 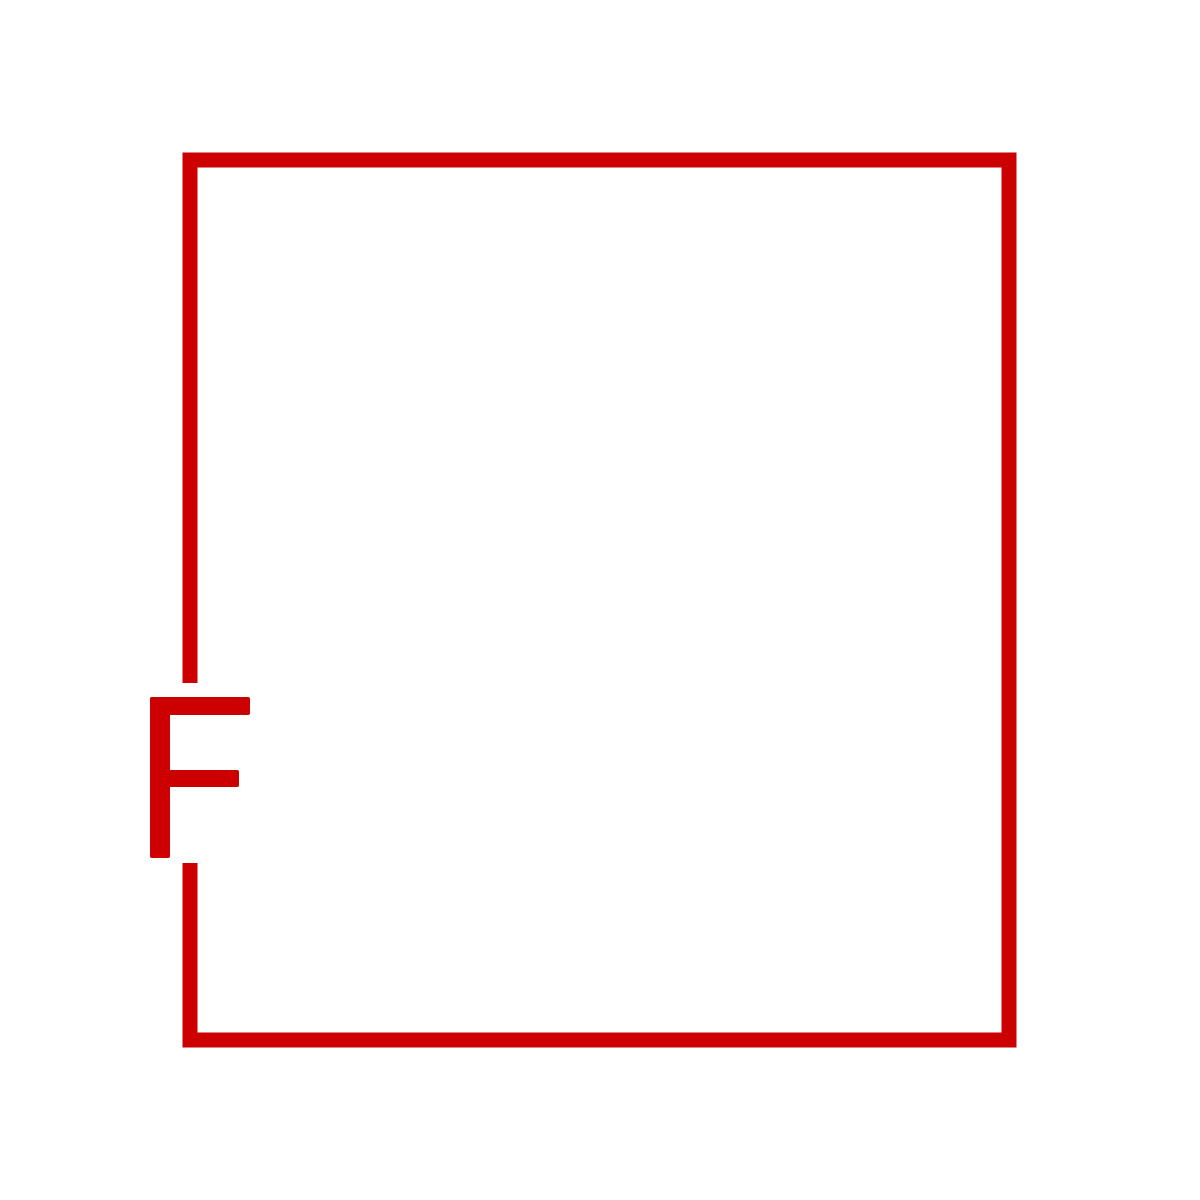 I want to click on logo-letter-f, so click(x=200, y=777).